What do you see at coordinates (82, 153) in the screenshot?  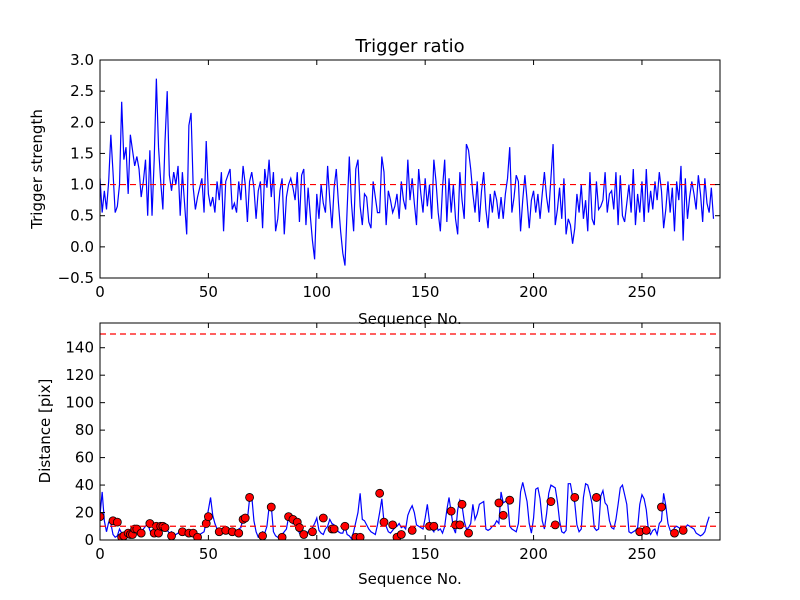 I see `top-y-tick-label: 1.5` at bounding box center [82, 153].